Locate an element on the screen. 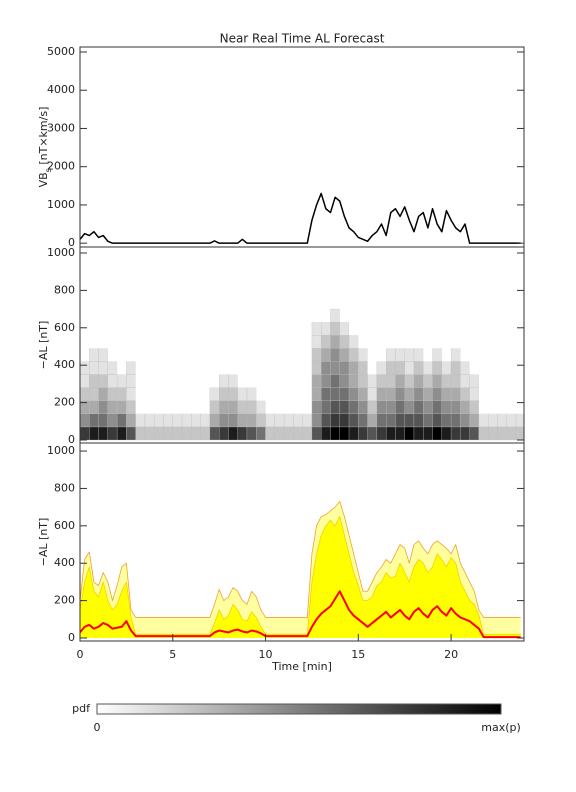 The height and width of the screenshot is (792, 576). y-axis-label: −AL [nT] is located at coordinates (43, 345).